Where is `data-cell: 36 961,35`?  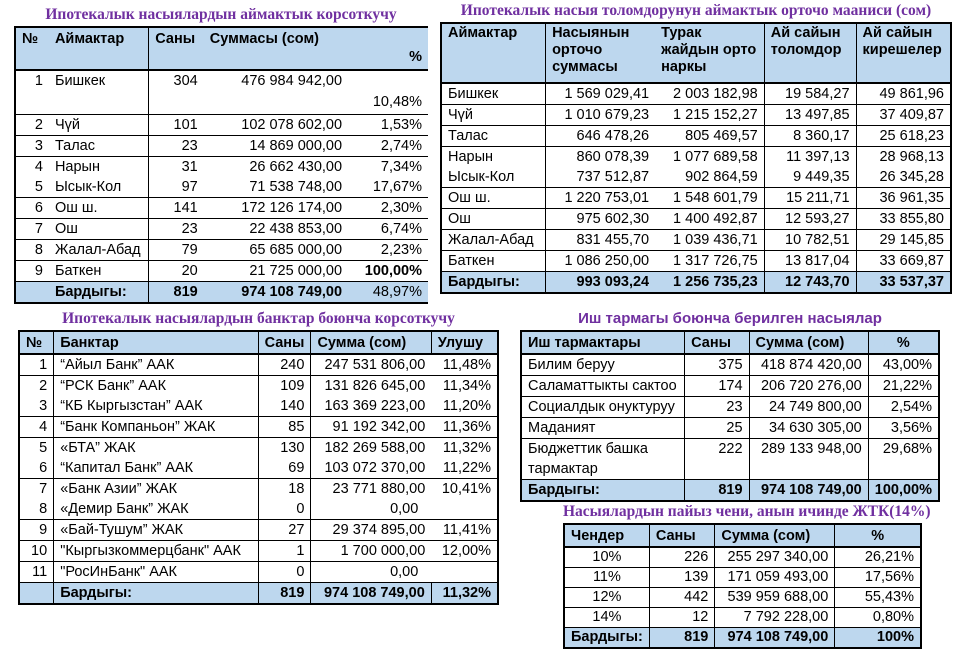
data-cell: 36 961,35 is located at coordinates (903, 198).